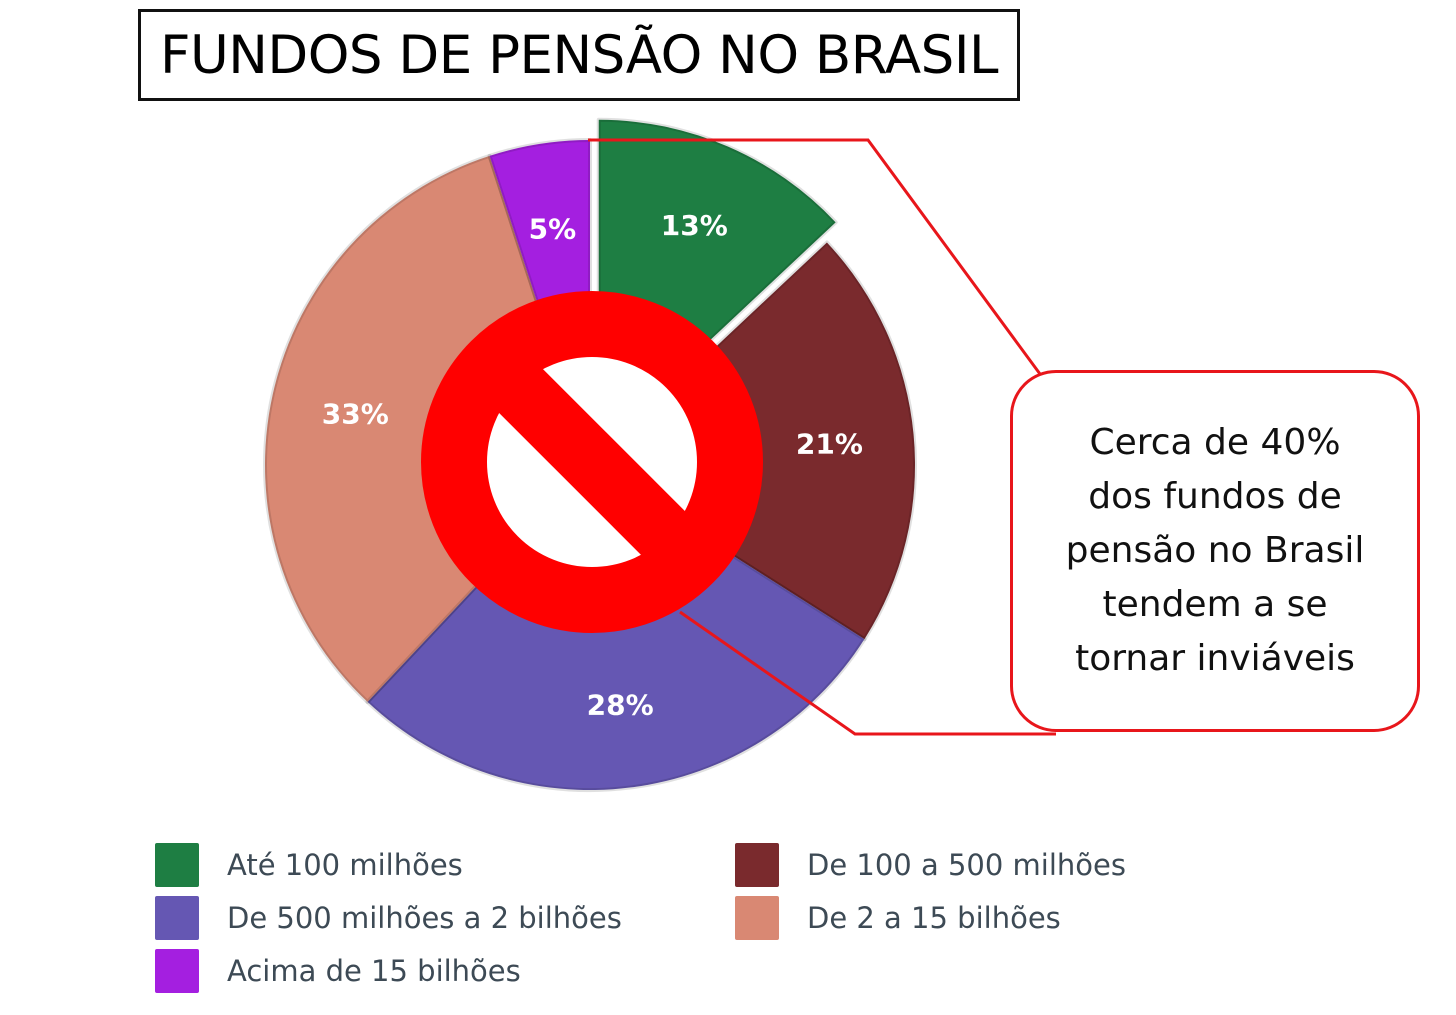 The width and height of the screenshot is (1456, 1015). I want to click on callout-line: tornar inviáveis, so click(1215, 658).